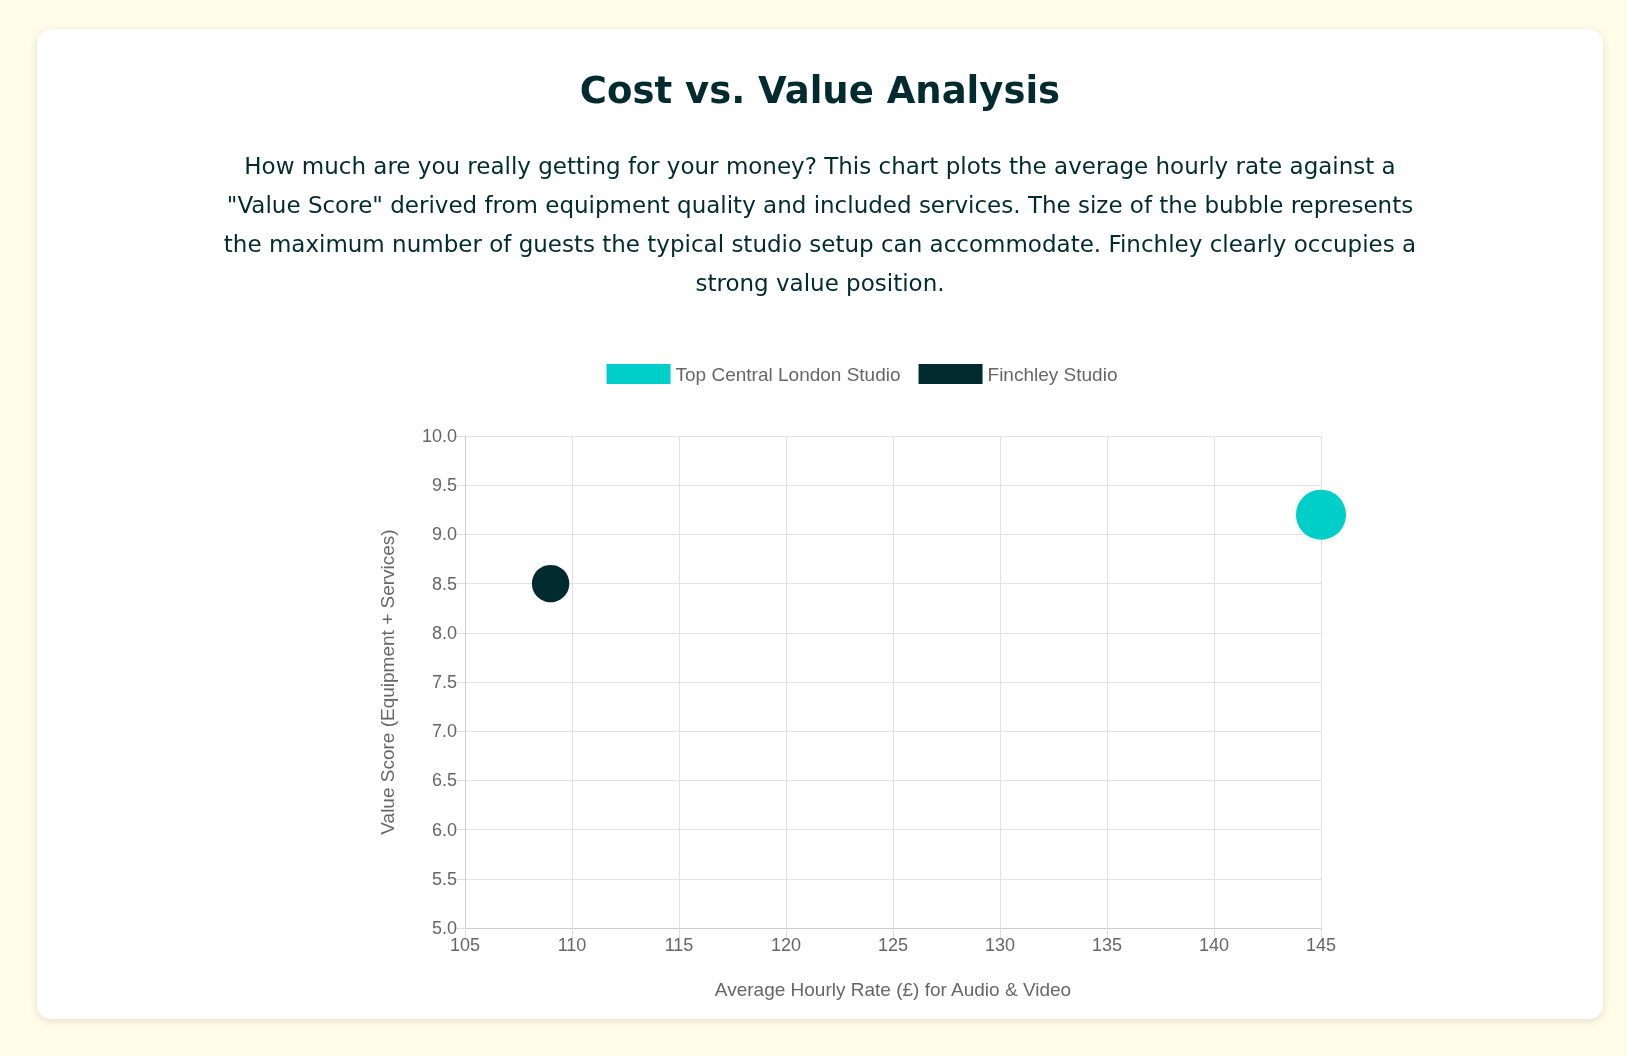 The height and width of the screenshot is (1056, 1627). Describe the element at coordinates (444, 878) in the screenshot. I see `y-tick-label: 5.5` at that location.